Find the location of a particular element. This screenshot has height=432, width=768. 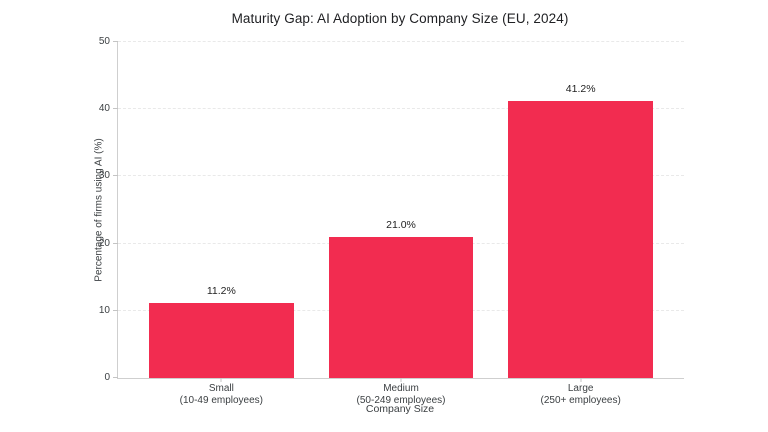

x-tick-label: Medium (50-249 employees) is located at coordinates (401, 395).